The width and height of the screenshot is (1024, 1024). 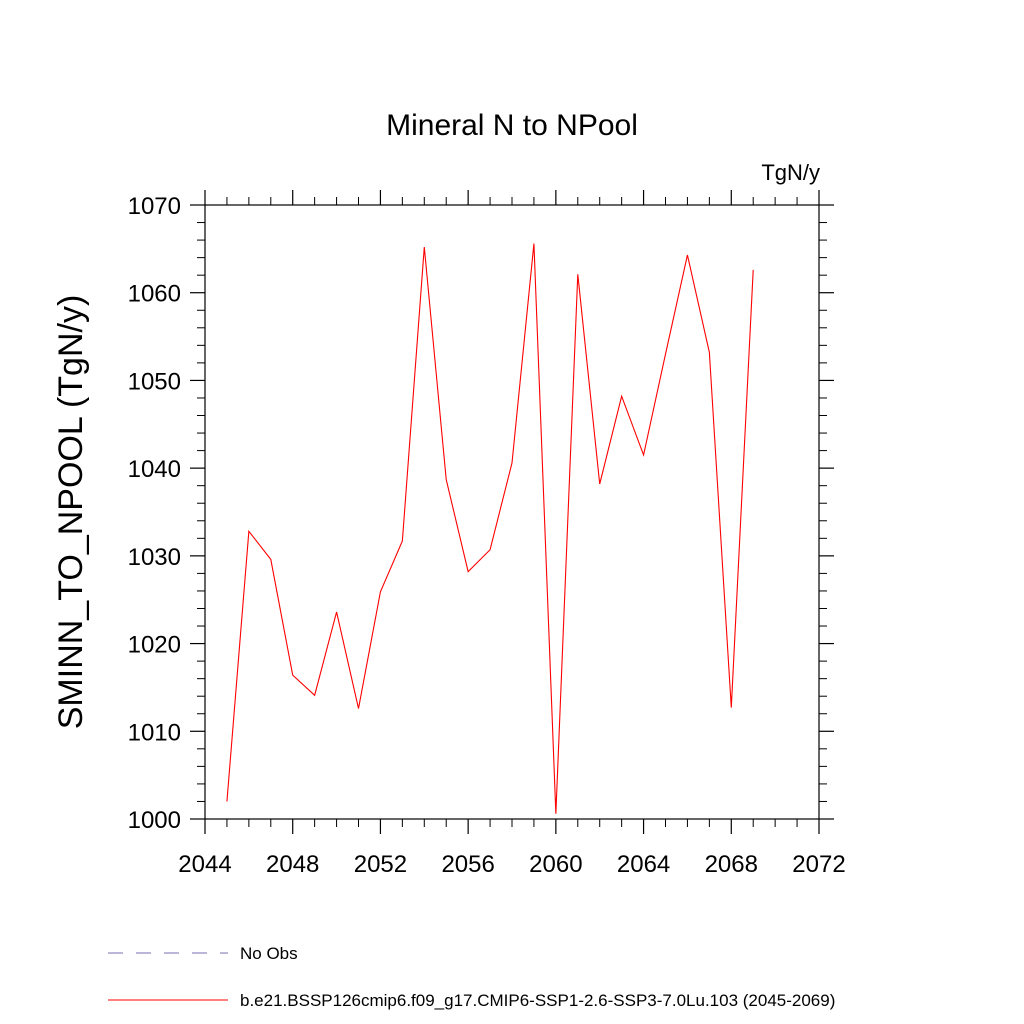 What do you see at coordinates (643, 864) in the screenshot?
I see `x-tick-label-2064: 2064` at bounding box center [643, 864].